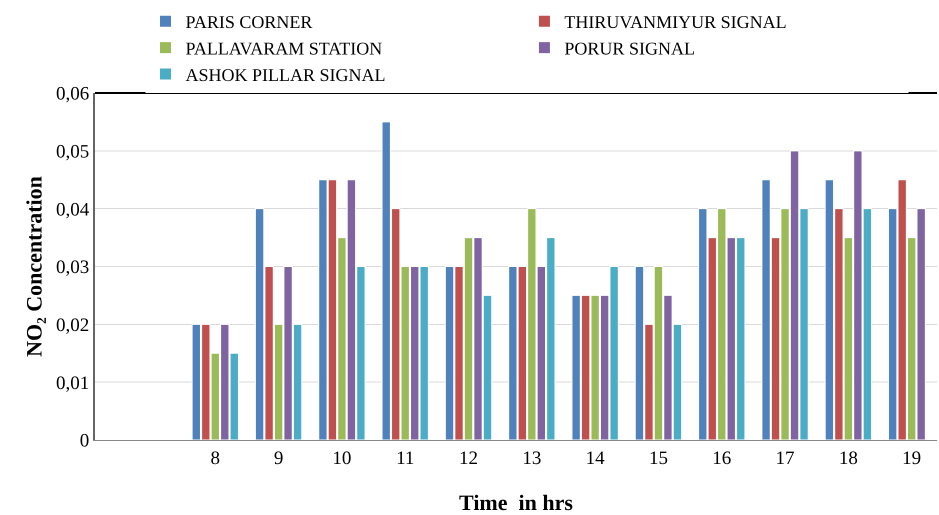  What do you see at coordinates (848, 458) in the screenshot?
I see `x-tick-label: 18` at bounding box center [848, 458].